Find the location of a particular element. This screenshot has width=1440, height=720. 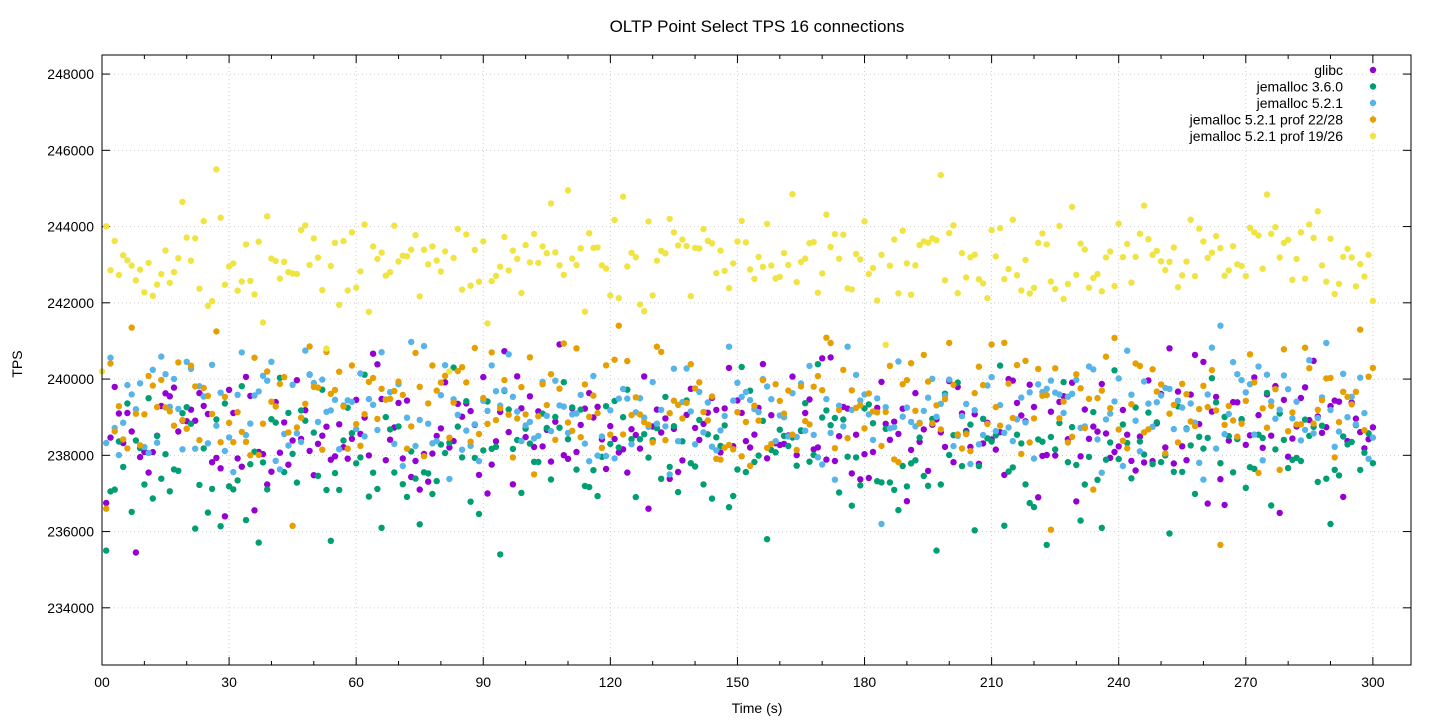

x-axis-label: Time (s) is located at coordinates (757, 708).